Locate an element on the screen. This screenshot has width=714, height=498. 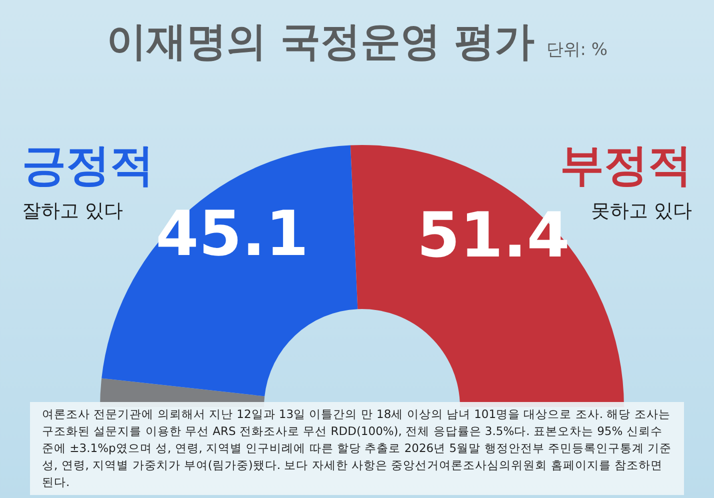
data-label: 45.1 is located at coordinates (232, 233).